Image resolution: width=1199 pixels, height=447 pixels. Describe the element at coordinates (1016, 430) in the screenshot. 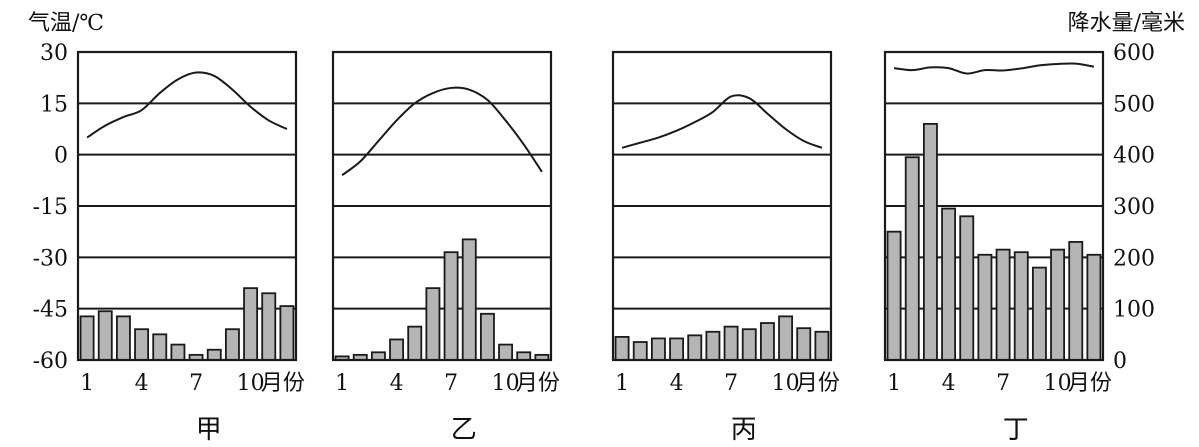

I see `chart-caption: 丁` at that location.